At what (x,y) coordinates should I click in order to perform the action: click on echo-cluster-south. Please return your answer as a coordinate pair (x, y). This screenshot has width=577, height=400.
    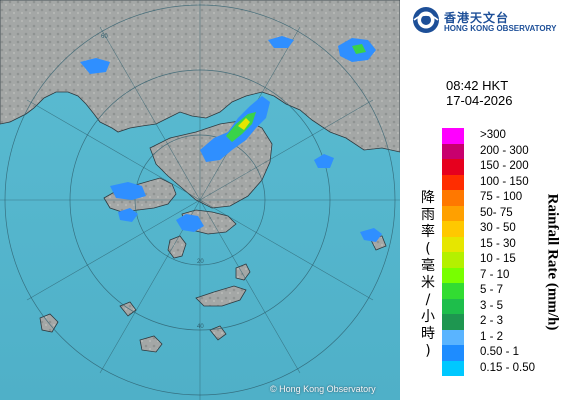
    Looking at the image, I should click on (128, 215).